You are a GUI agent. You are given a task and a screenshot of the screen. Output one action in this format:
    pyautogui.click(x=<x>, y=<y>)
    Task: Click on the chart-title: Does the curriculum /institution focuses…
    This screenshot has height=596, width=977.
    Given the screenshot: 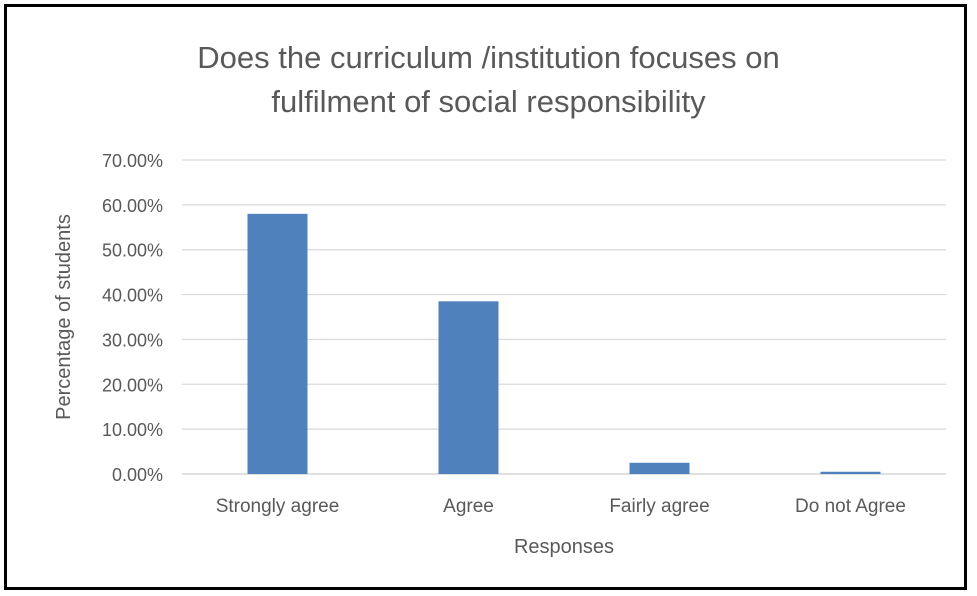 What is the action you would take?
    pyautogui.click(x=488, y=79)
    